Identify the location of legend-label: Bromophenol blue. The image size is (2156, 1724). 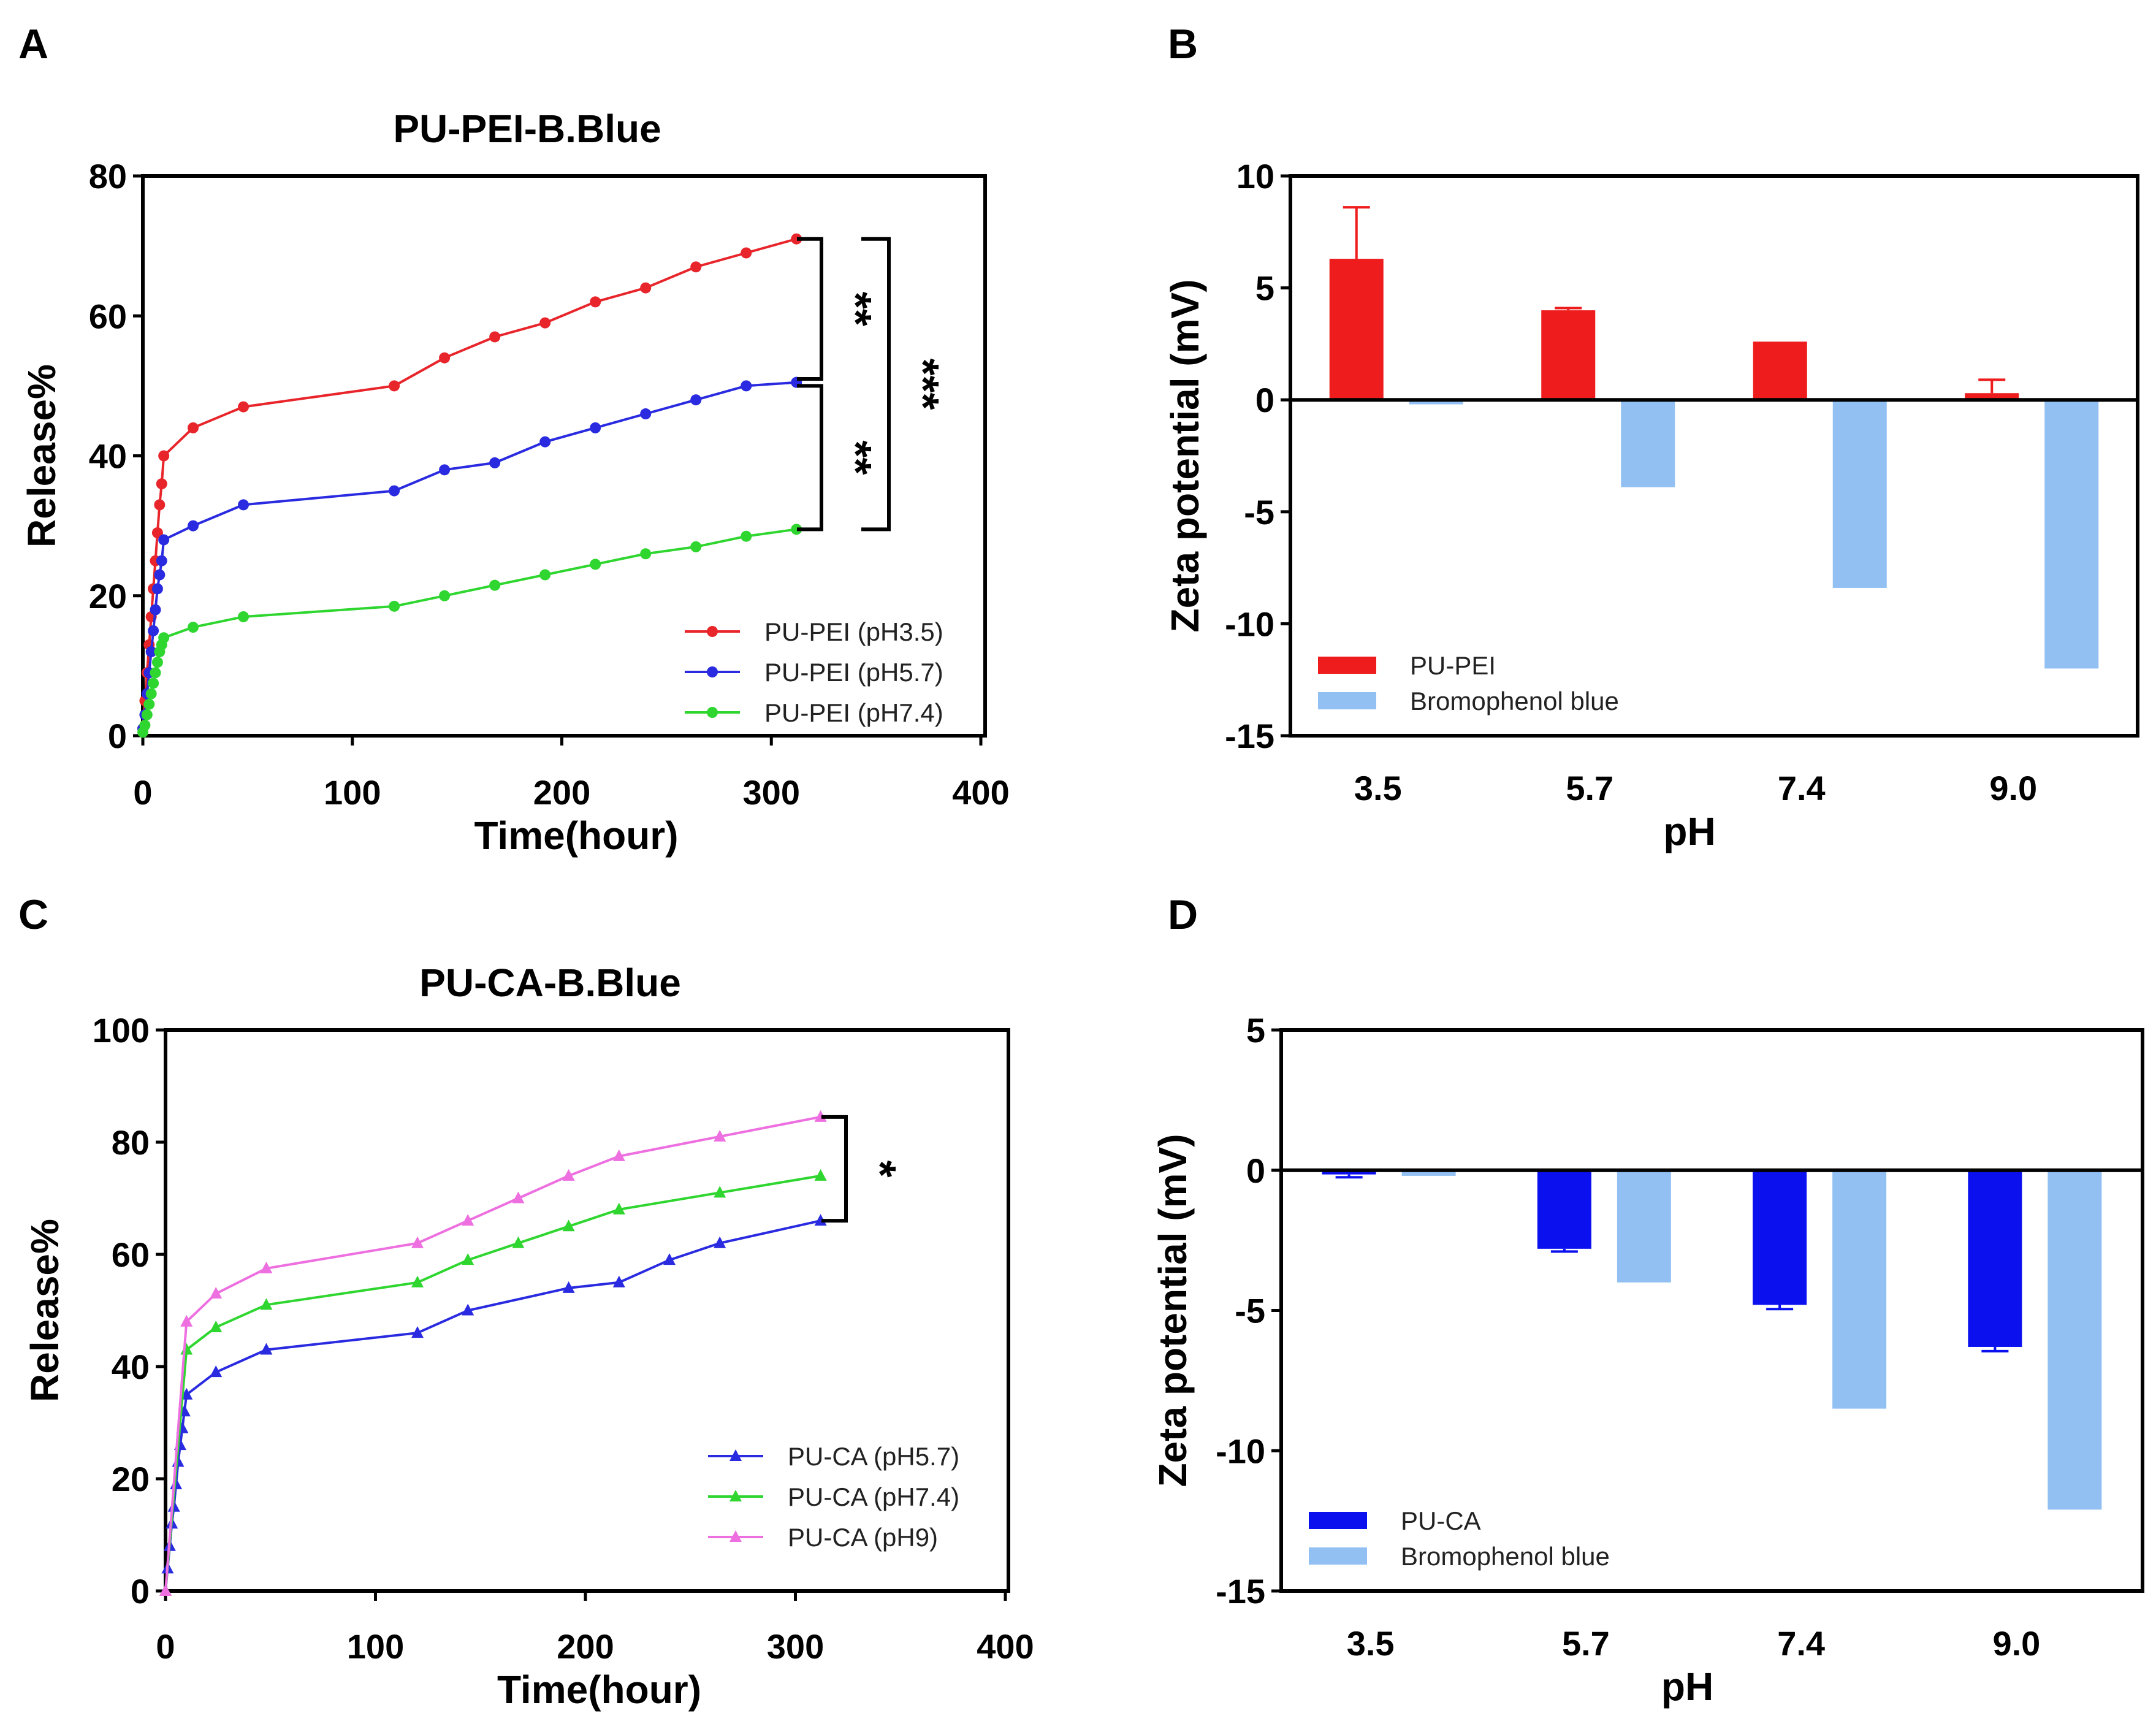
(1505, 1556).